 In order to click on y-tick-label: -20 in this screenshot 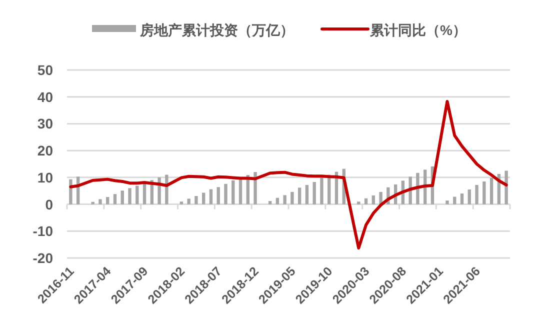, I will do `click(43, 258)`.